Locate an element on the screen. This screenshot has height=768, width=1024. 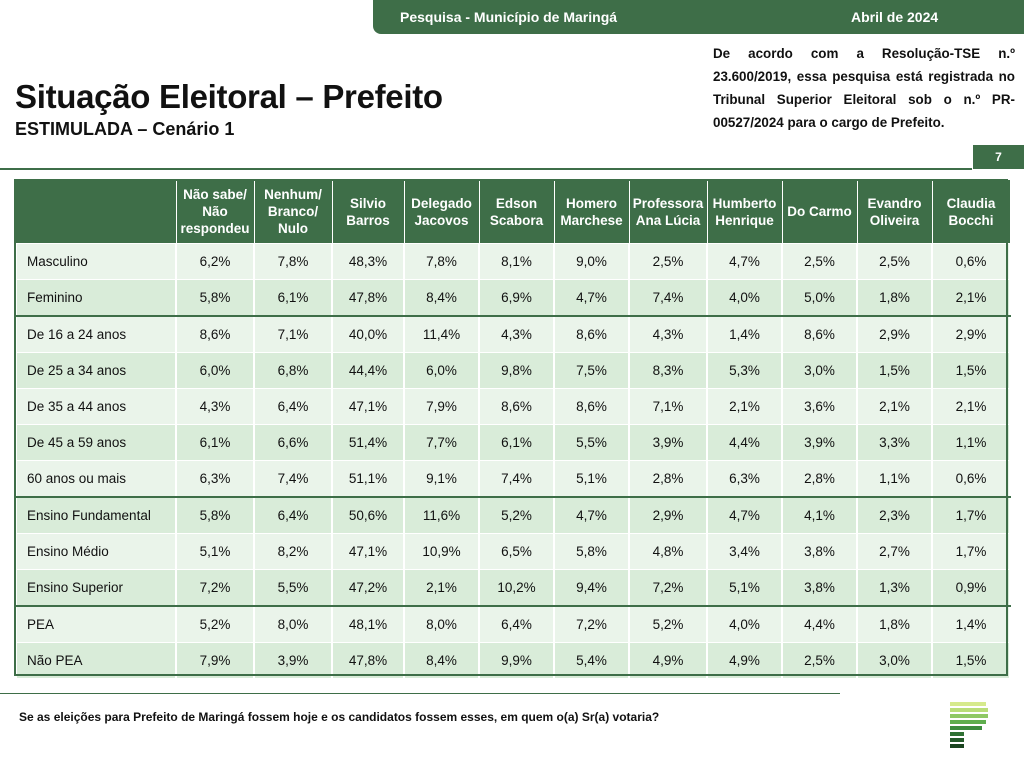
column-header: Humberto Henrique is located at coordinates (744, 212).